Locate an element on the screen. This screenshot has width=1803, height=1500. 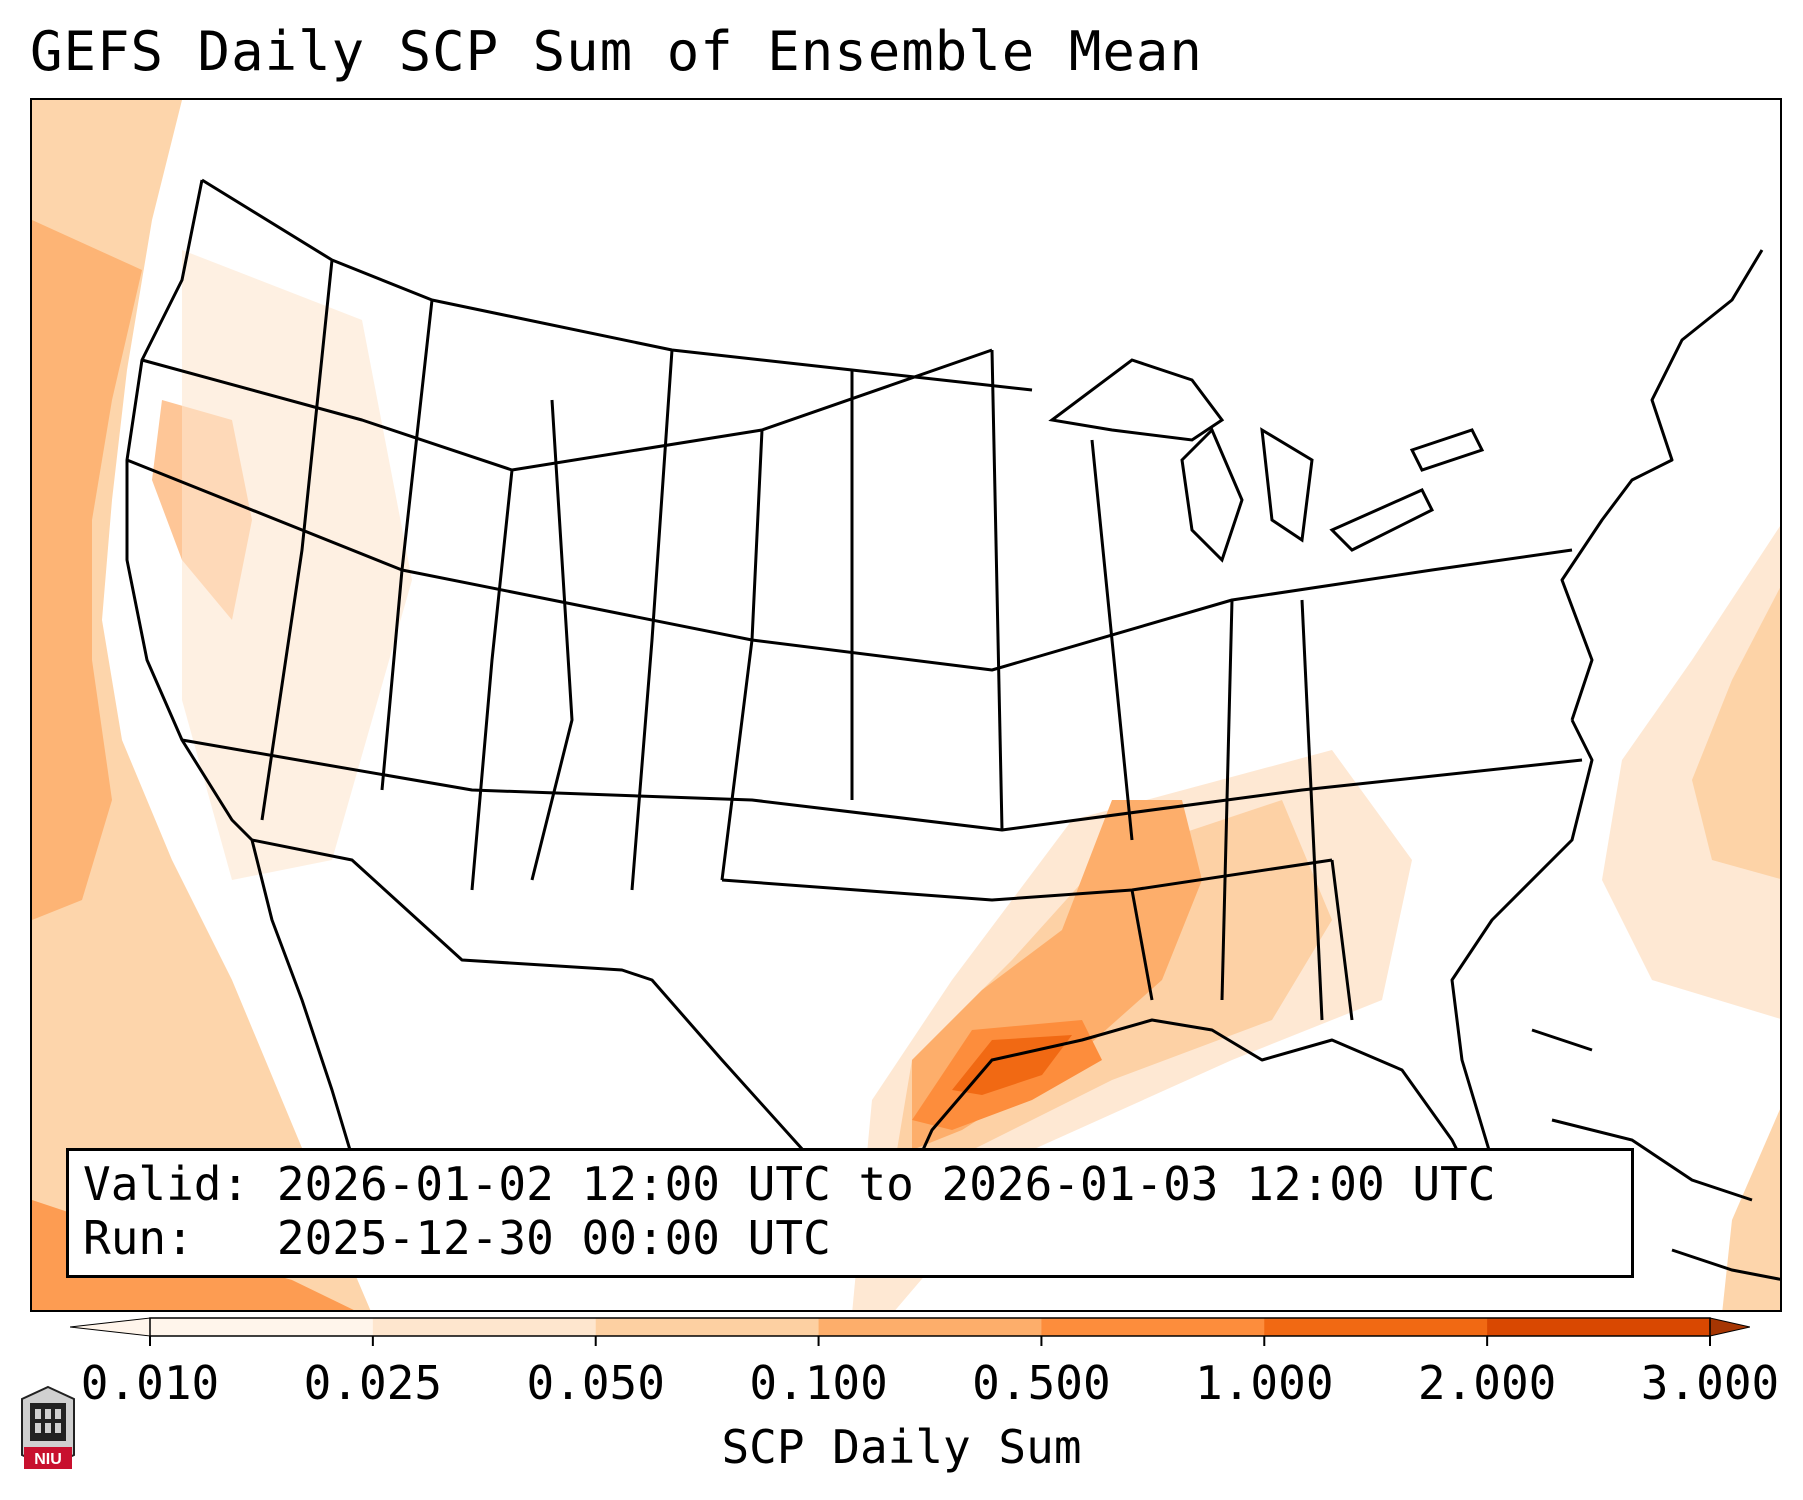
colorbar-tick-label: 3.000 is located at coordinates (1710, 1383).